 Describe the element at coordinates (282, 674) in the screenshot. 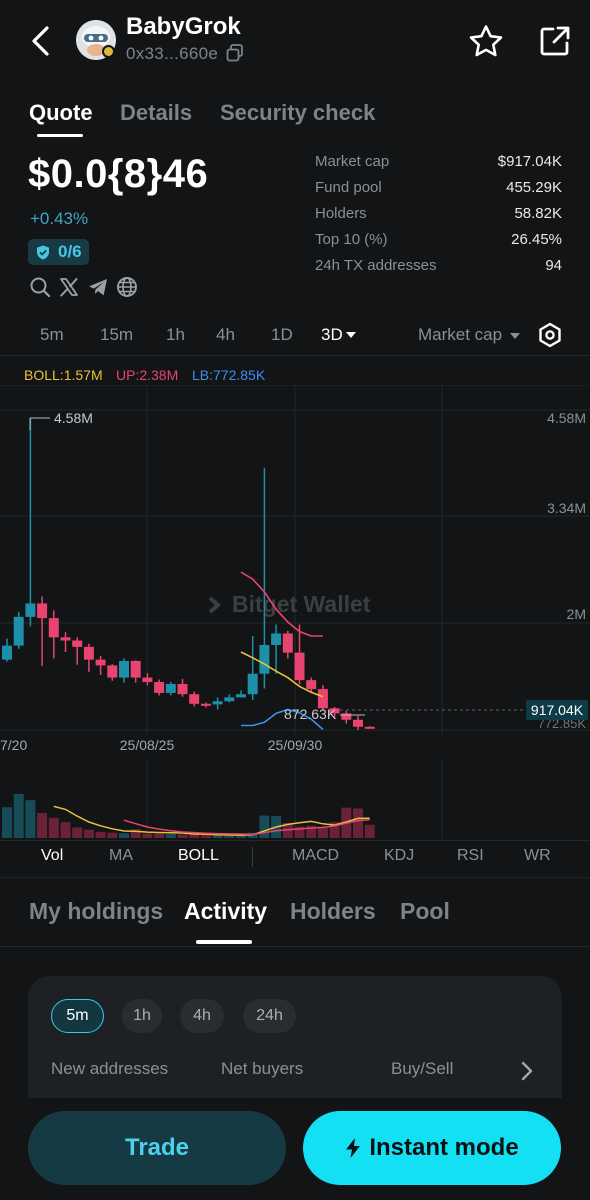

I see `boll-middle-line` at that location.